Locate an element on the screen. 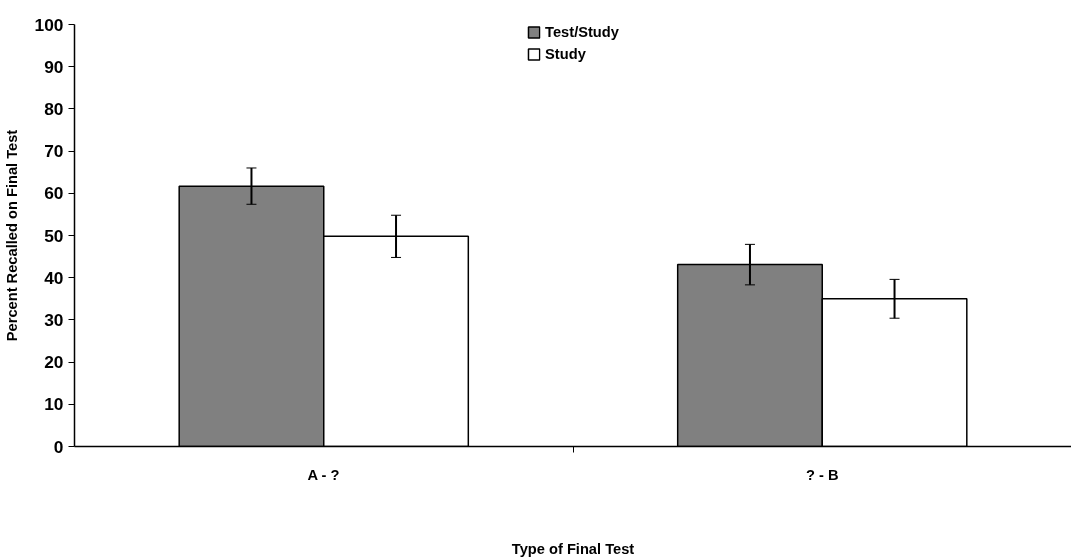  y-tick-label: 80 is located at coordinates (54, 108).